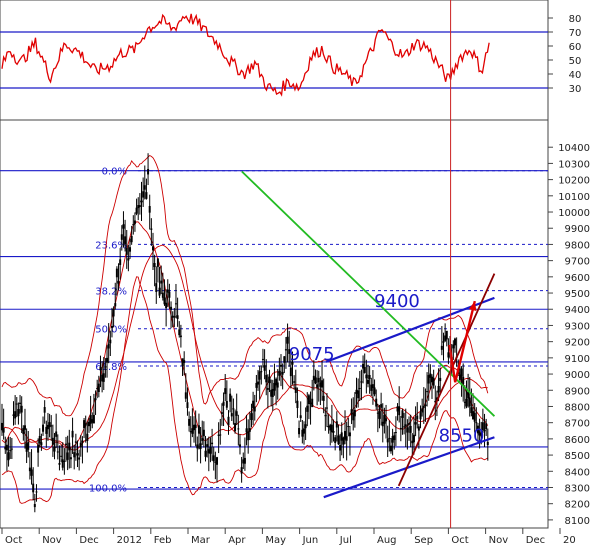 The height and width of the screenshot is (546, 596). Describe the element at coordinates (111, 330) in the screenshot. I see `fib-level-label: 50.0%` at that location.